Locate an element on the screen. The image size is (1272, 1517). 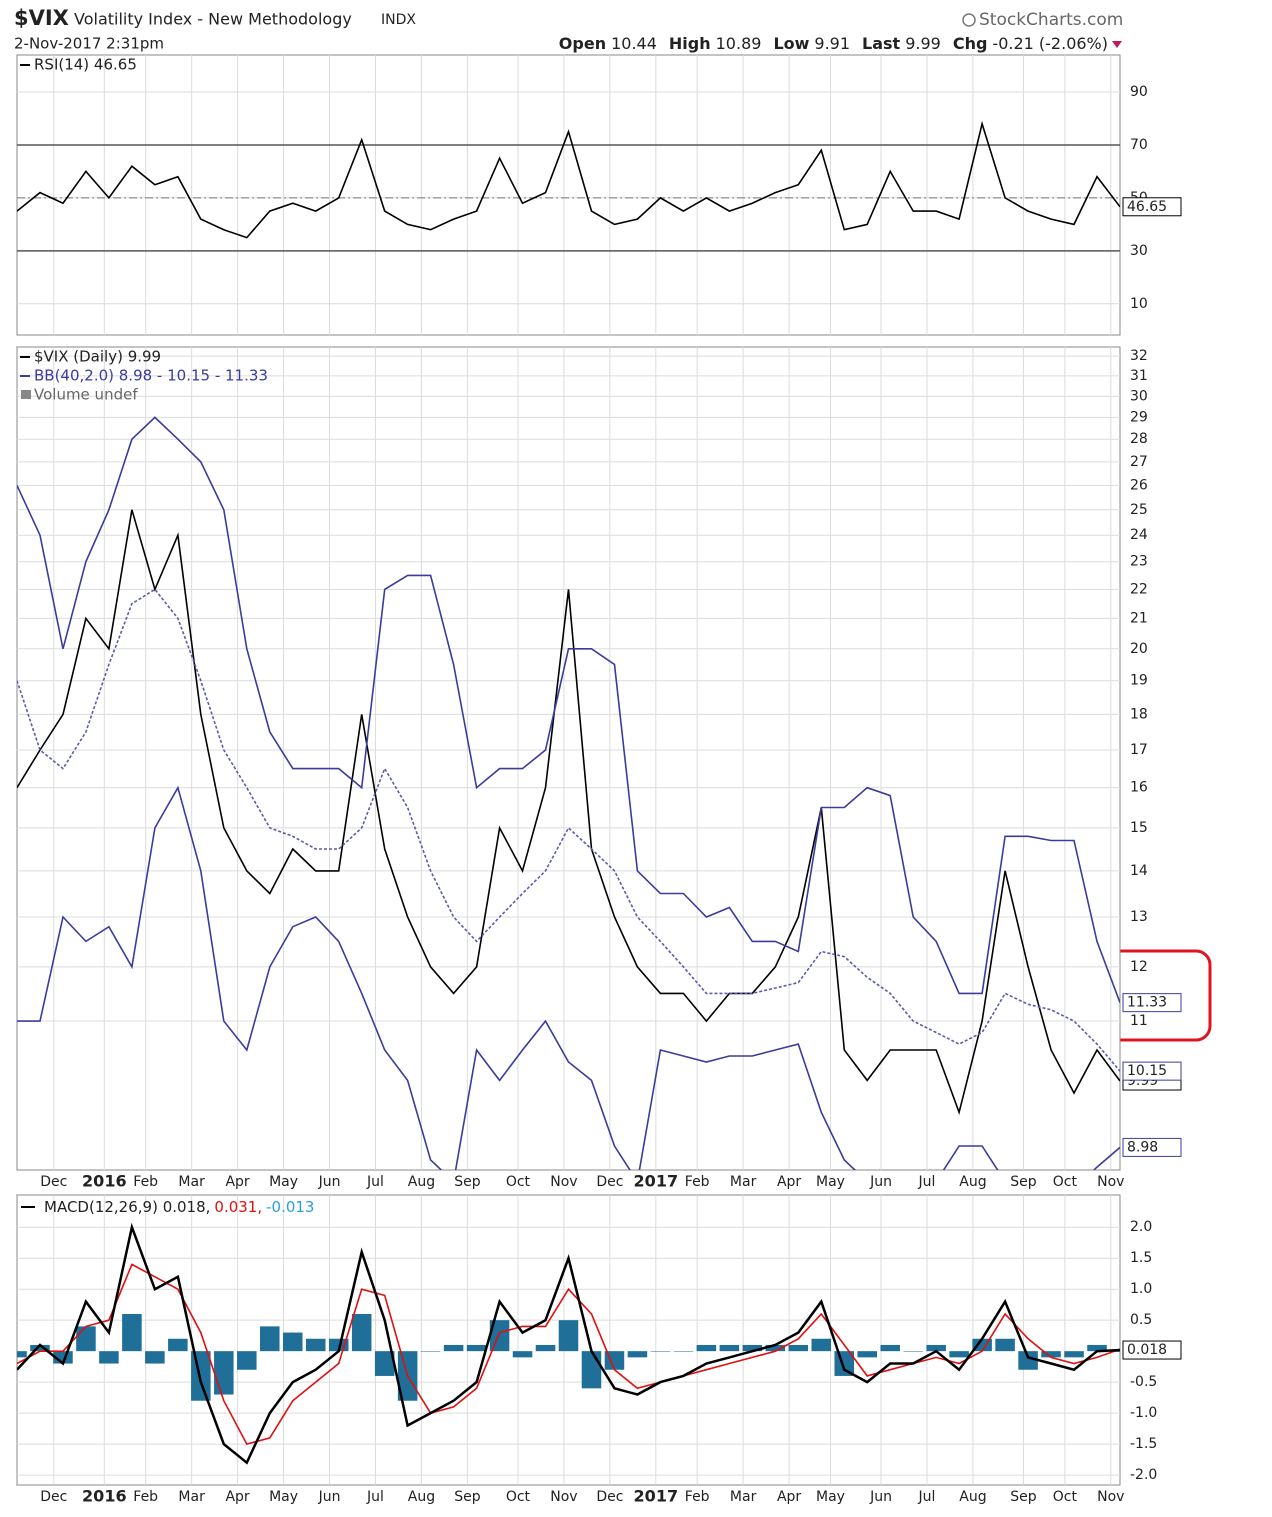
y-tick-label: 27 is located at coordinates (1139, 462).